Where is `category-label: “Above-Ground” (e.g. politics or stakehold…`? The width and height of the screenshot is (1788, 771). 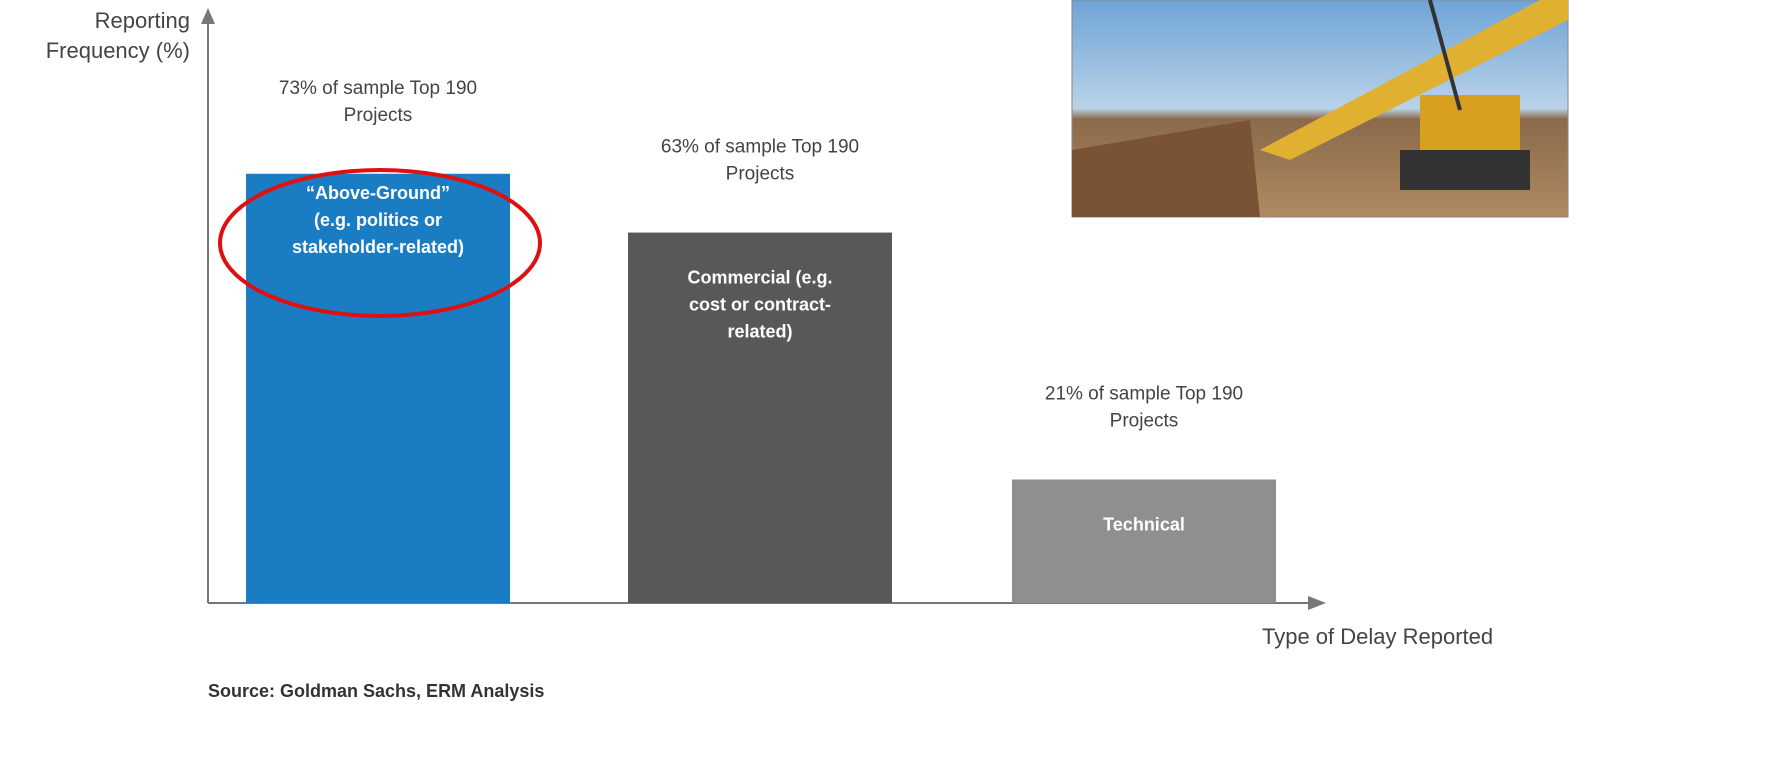 category-label: “Above-Ground” (e.g. politics or stakehold… is located at coordinates (378, 220).